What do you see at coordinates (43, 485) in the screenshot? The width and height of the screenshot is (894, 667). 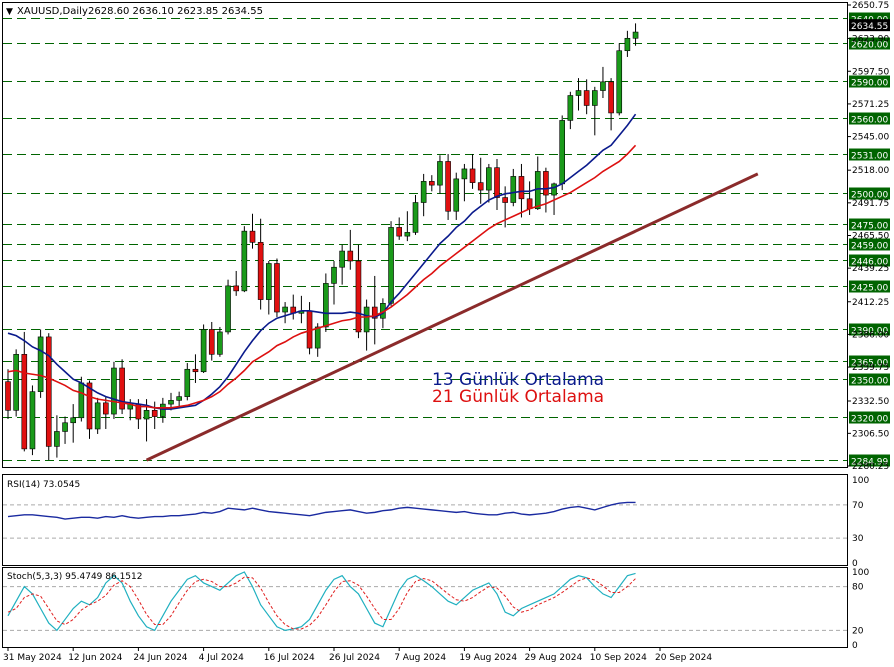 I see `rsi-title: RSI(14) 73.0545` at bounding box center [43, 485].